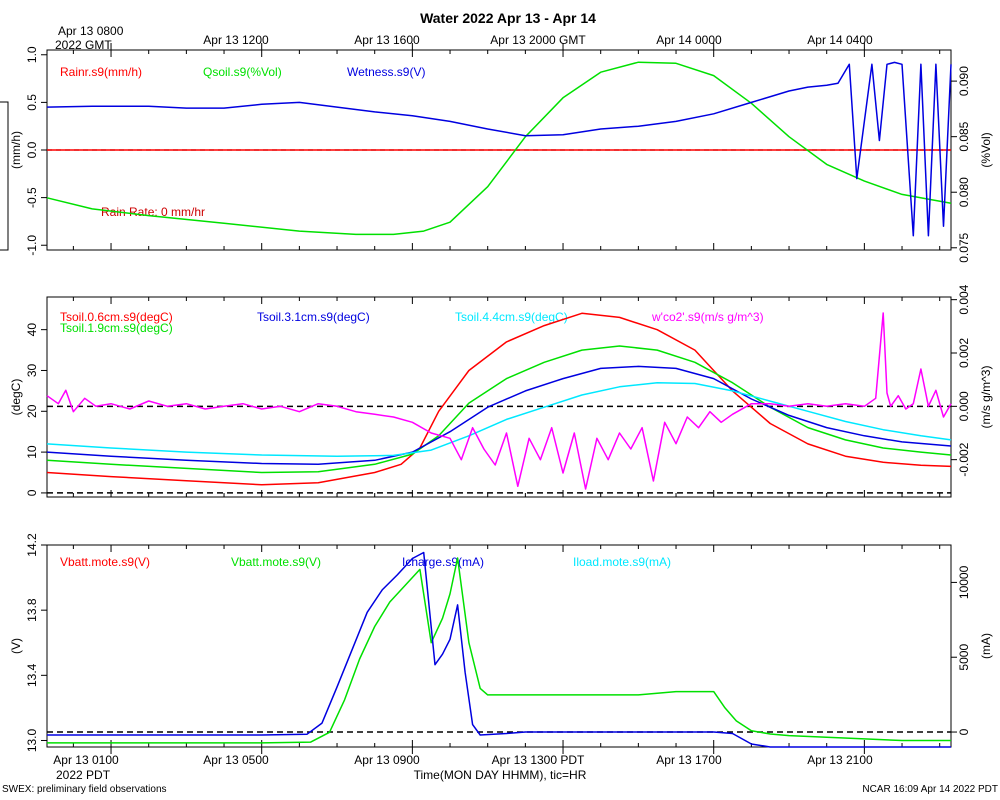 The width and height of the screenshot is (1000, 800). Describe the element at coordinates (930, 789) in the screenshot. I see `footer-right: NCAR 16:09 Apr 14 2022 PDT` at that location.